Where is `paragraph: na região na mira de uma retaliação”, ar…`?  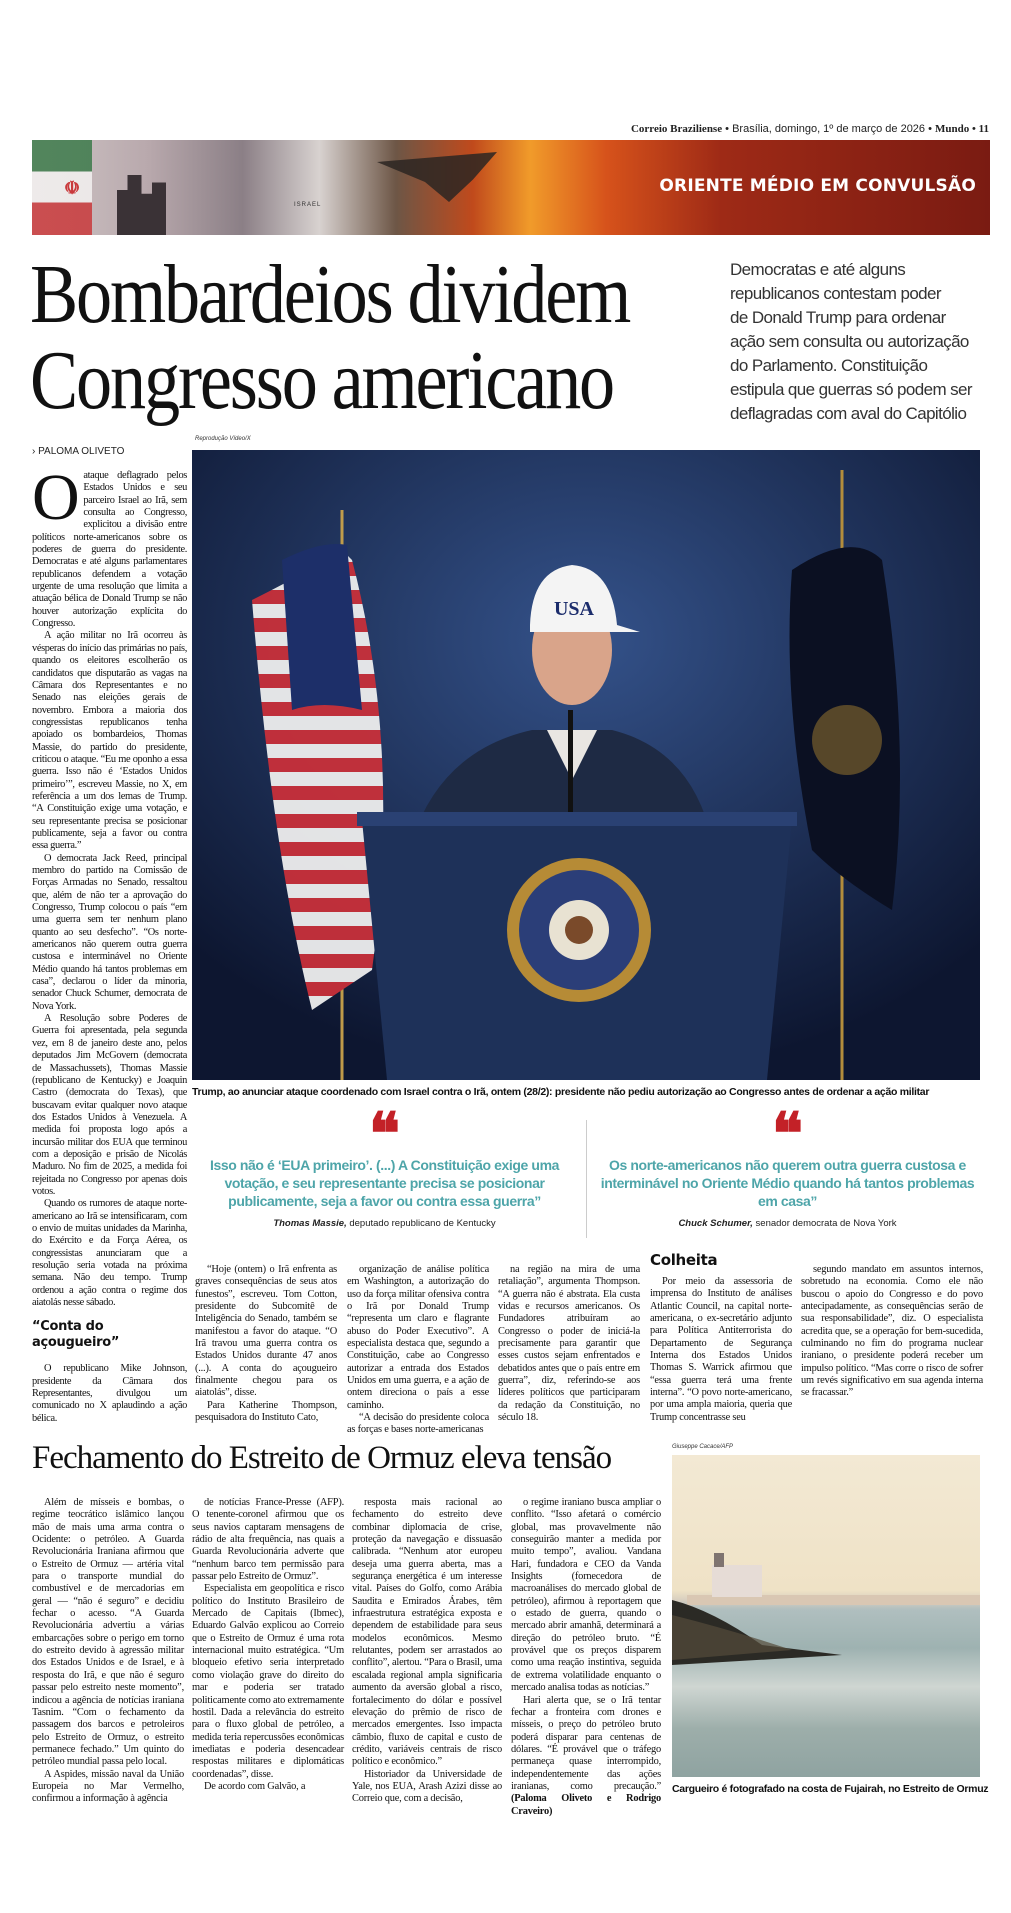
paragraph: na região na mira de uma retaliação”, ar… is located at coordinates (569, 1344).